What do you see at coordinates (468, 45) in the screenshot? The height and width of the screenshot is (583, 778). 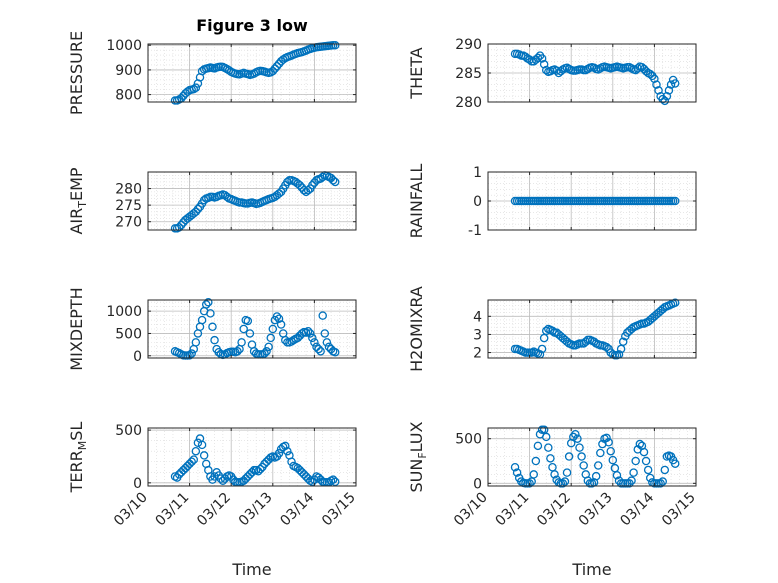 I see `y-tick-label: 290` at bounding box center [468, 45].